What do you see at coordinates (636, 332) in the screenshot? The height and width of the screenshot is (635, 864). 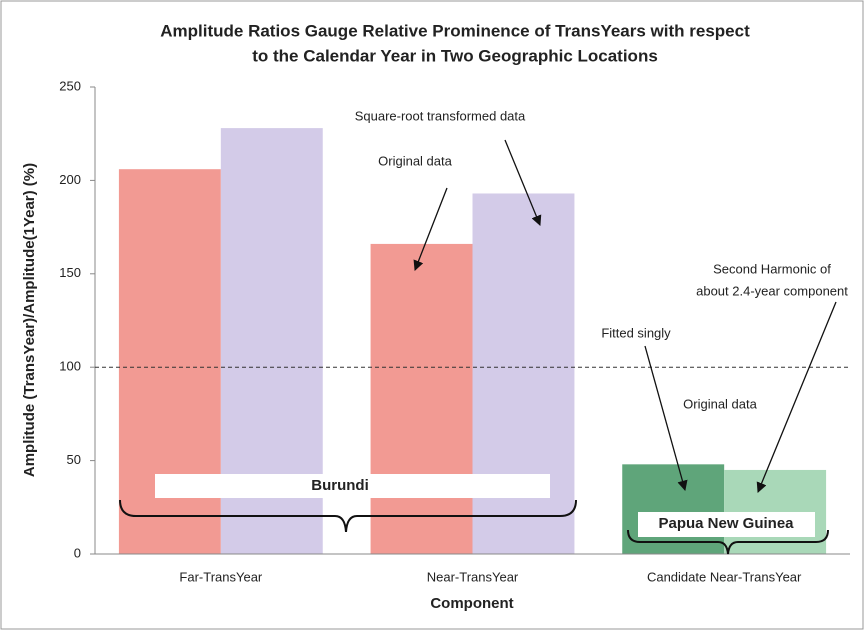 I see `annotation: Fitted singly` at bounding box center [636, 332].